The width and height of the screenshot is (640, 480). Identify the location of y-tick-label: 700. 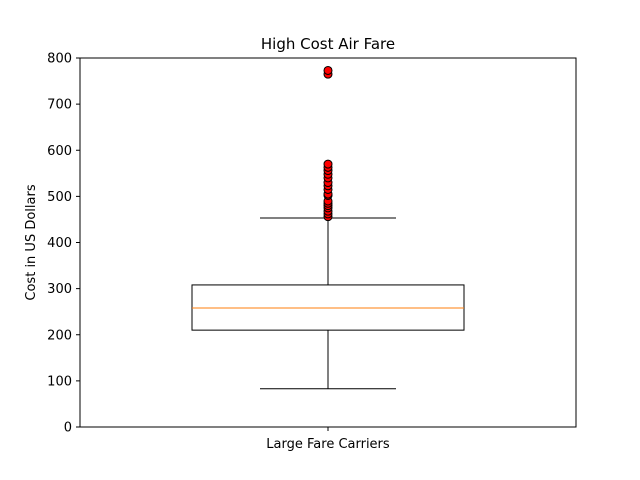
(59, 105).